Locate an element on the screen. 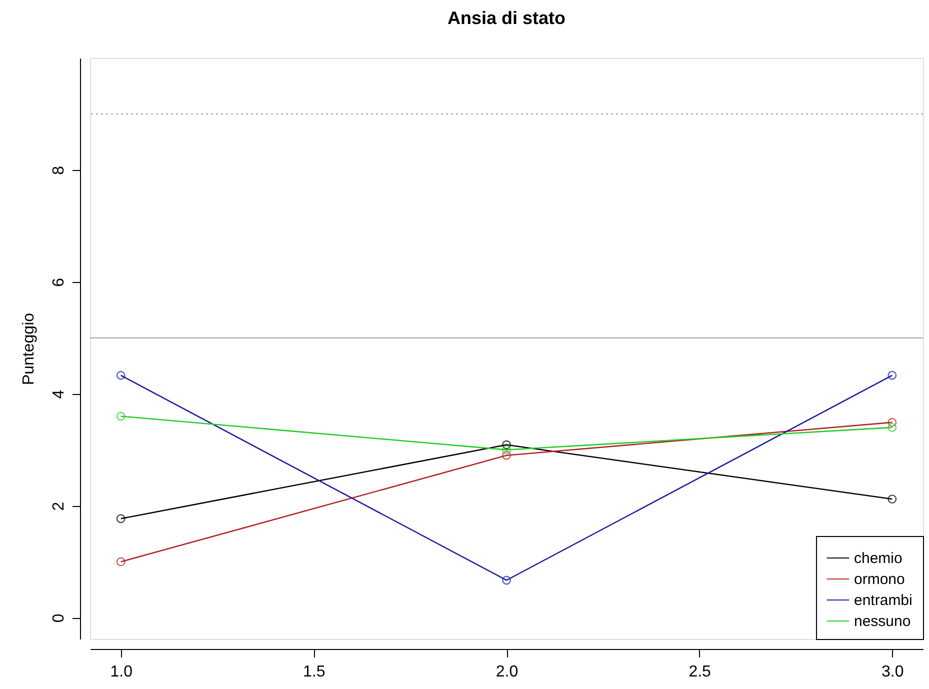 The width and height of the screenshot is (929, 689). legend-label: ormono is located at coordinates (879, 579).